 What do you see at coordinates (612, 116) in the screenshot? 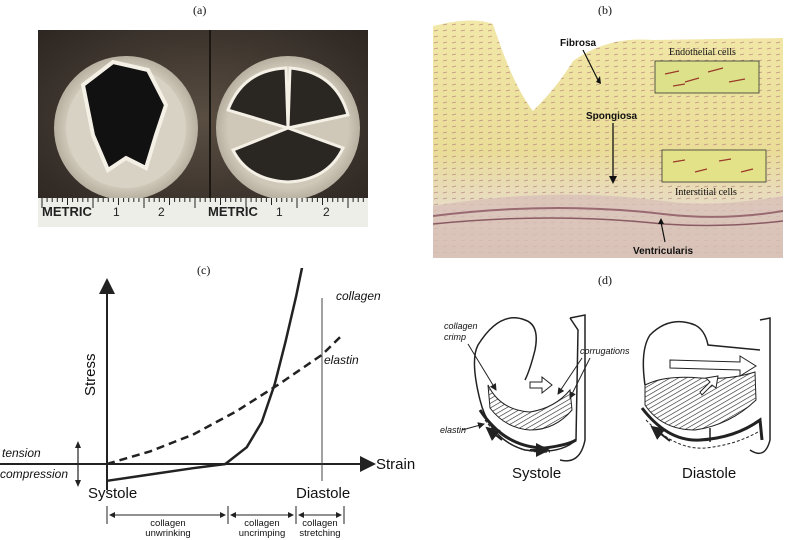
I see `spongiosa-label: Spongiosa` at bounding box center [612, 116].